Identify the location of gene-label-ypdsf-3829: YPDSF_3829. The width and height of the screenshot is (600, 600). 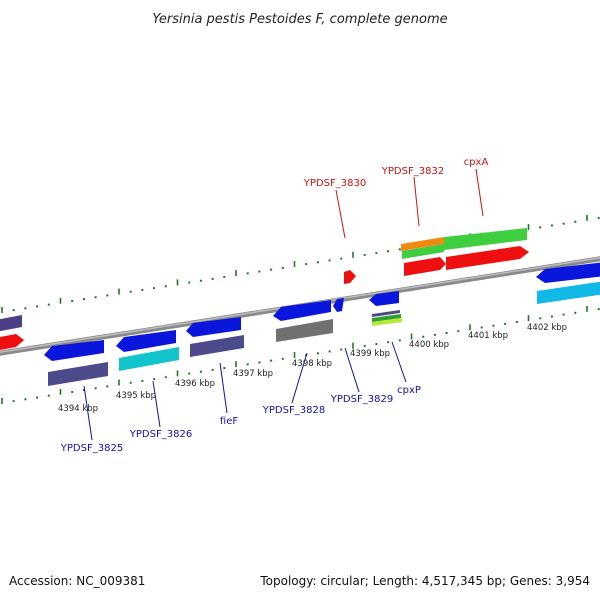
(361, 399).